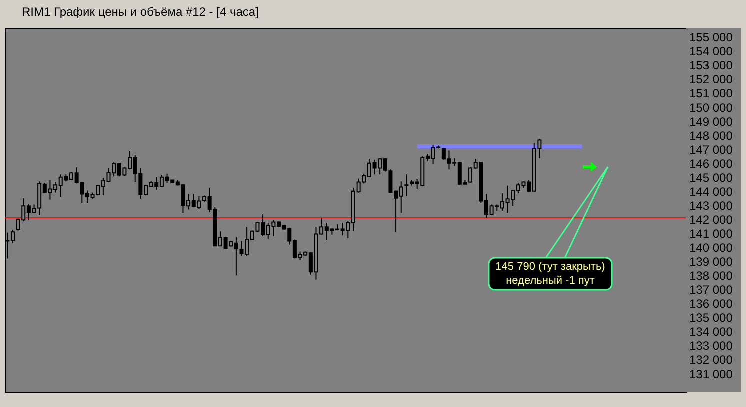  Describe the element at coordinates (712, 37) in the screenshot. I see `y-tick-label: 155 000` at that location.